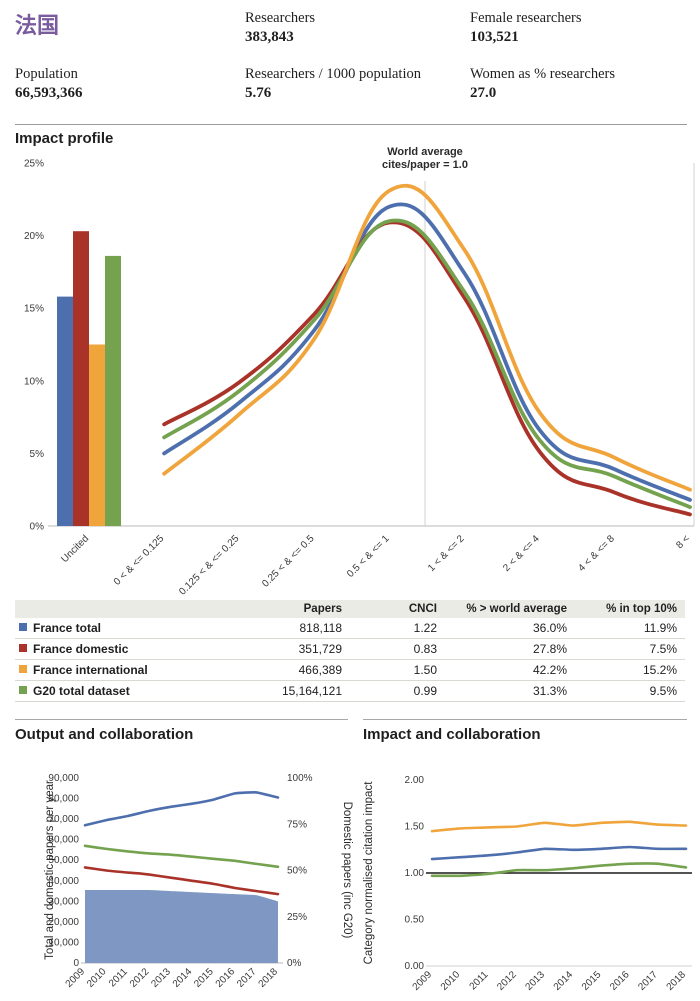  I want to click on svg-text: 0.125 < & <= 0.25, so click(209, 565).